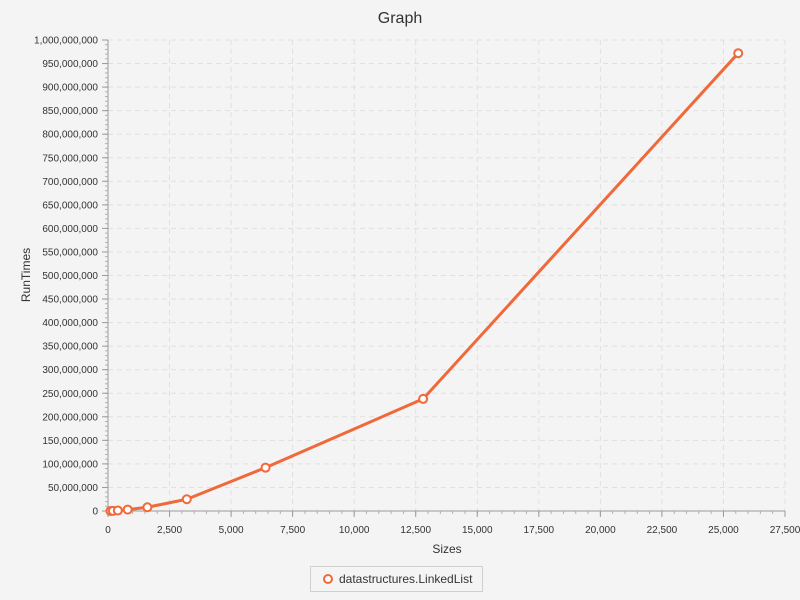 This screenshot has height=600, width=800. Describe the element at coordinates (328, 579) in the screenshot. I see `legend-marker-icon` at that location.